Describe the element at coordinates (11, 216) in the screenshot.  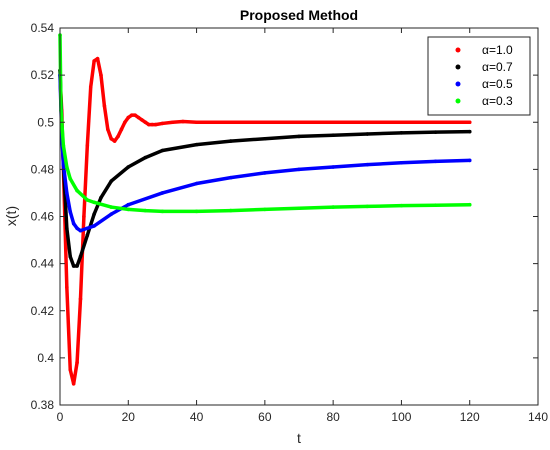
I see `y-axis-title: x(t)` at that location.